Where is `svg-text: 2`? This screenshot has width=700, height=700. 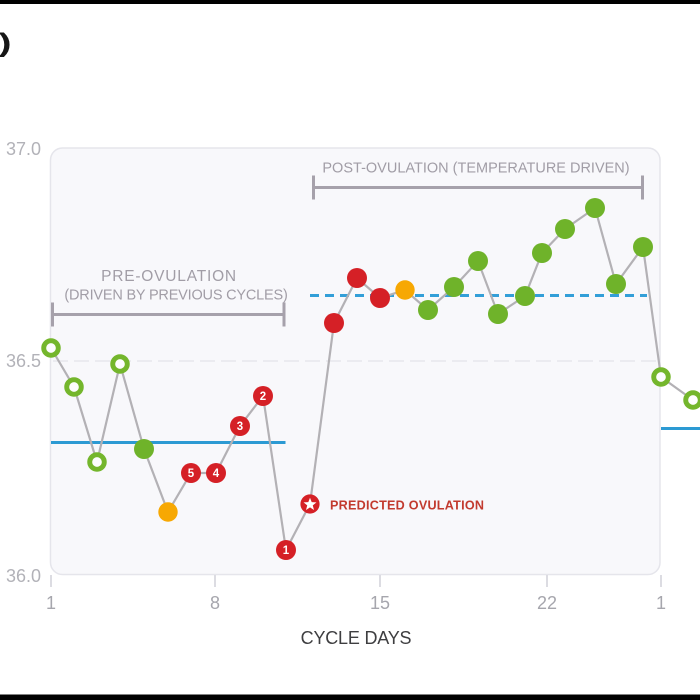
svg-text: 2 is located at coordinates (263, 397).